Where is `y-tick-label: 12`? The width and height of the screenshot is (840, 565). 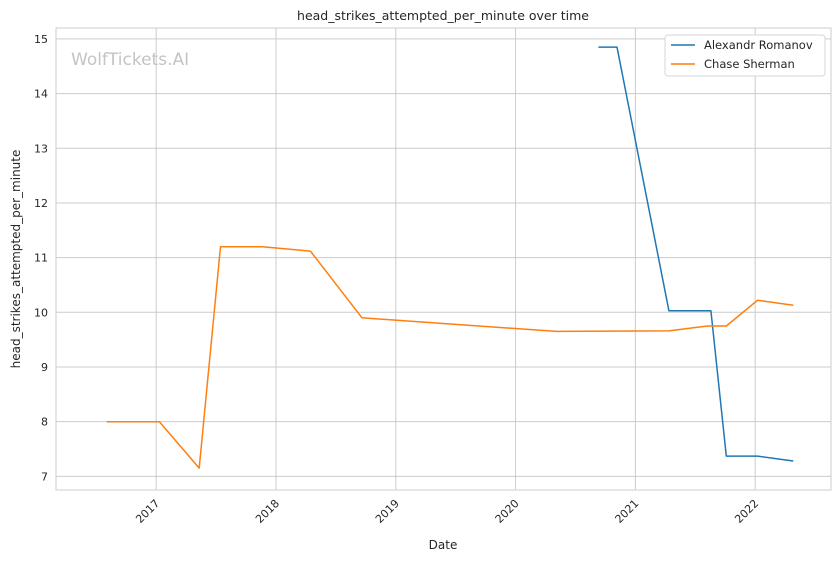
y-tick-label: 12 is located at coordinates (41, 203).